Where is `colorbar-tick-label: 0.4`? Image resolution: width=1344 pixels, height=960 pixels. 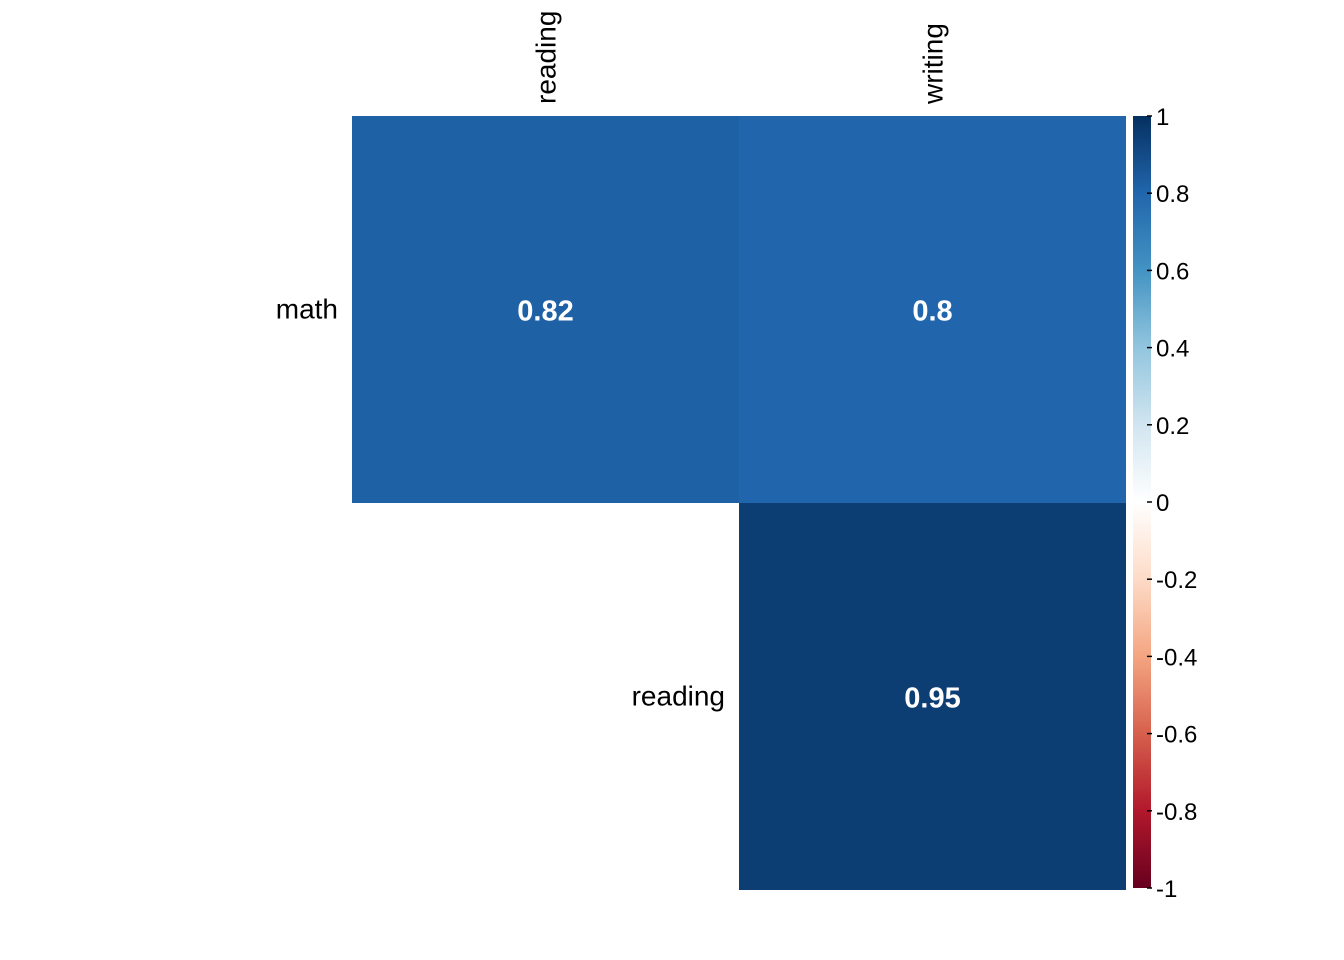 colorbar-tick-label: 0.4 is located at coordinates (1172, 349).